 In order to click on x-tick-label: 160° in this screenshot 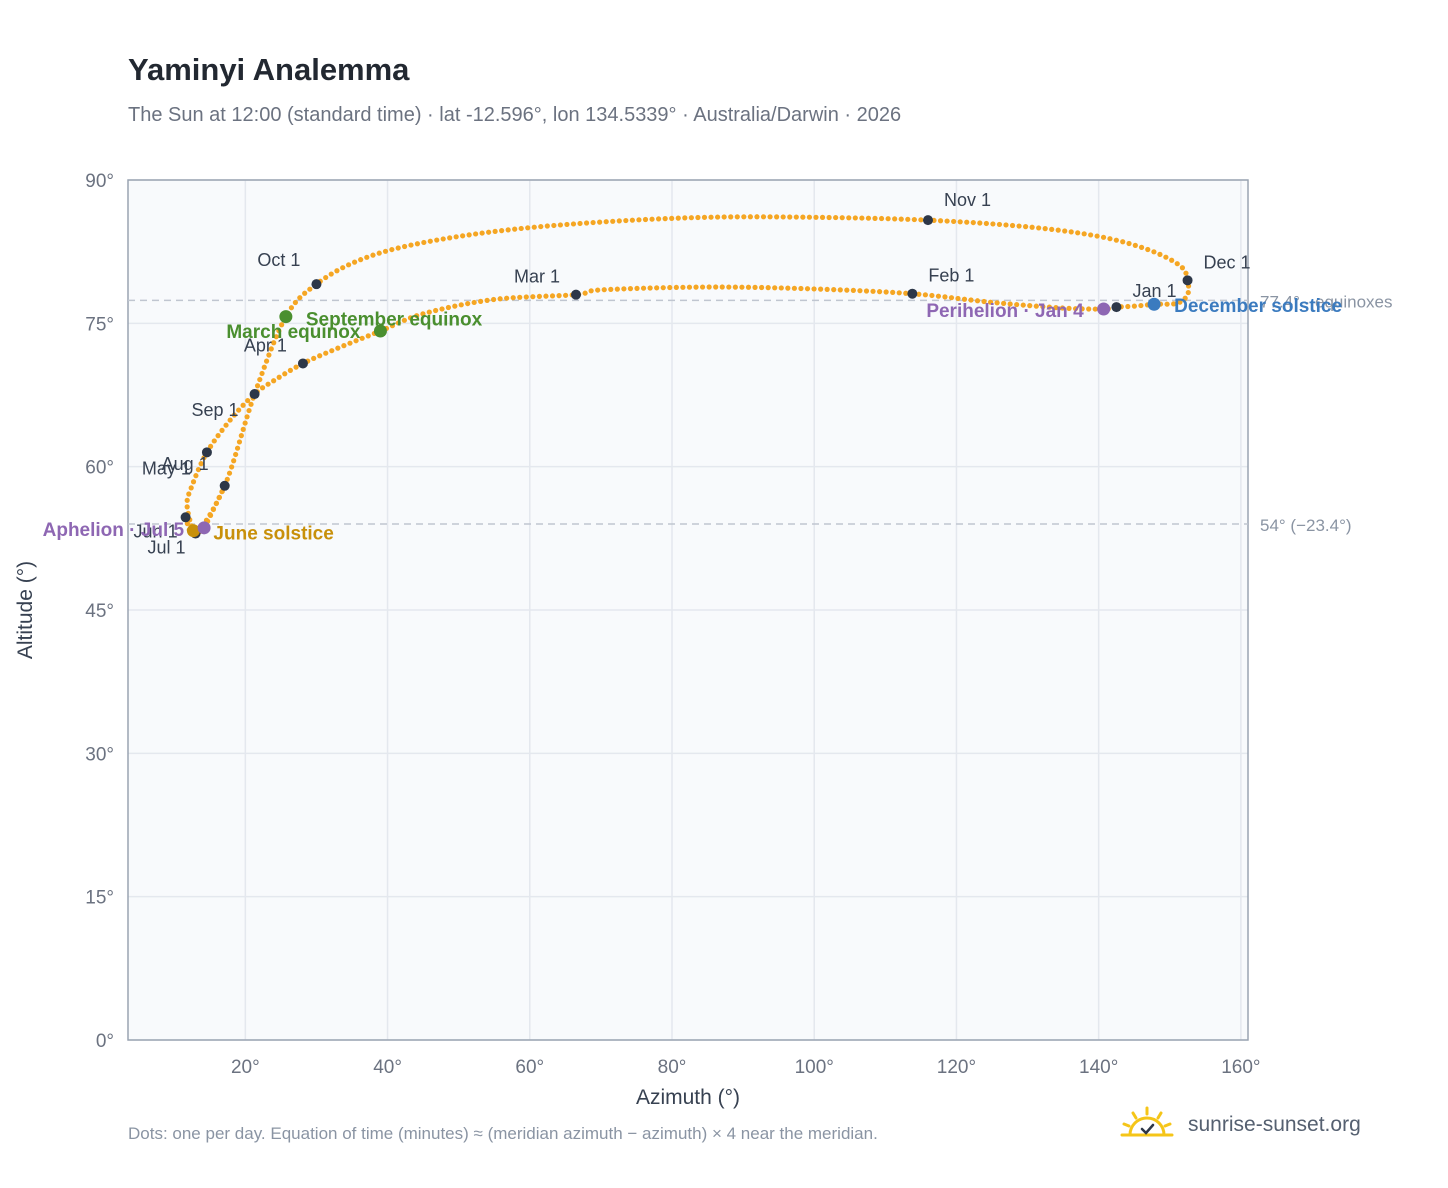, I will do `click(1240, 1067)`.